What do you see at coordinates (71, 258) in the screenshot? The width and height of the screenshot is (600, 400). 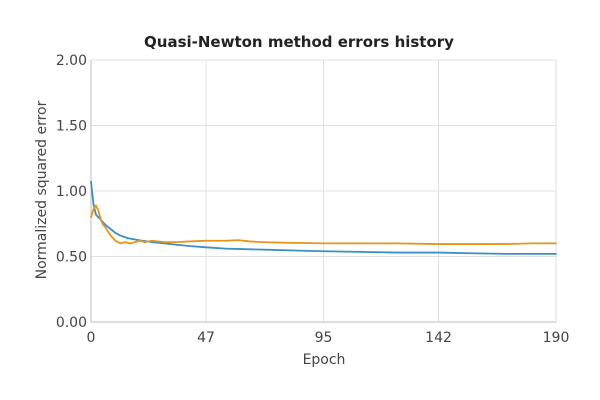 I see `y-tick-label: 0.50` at bounding box center [71, 258].